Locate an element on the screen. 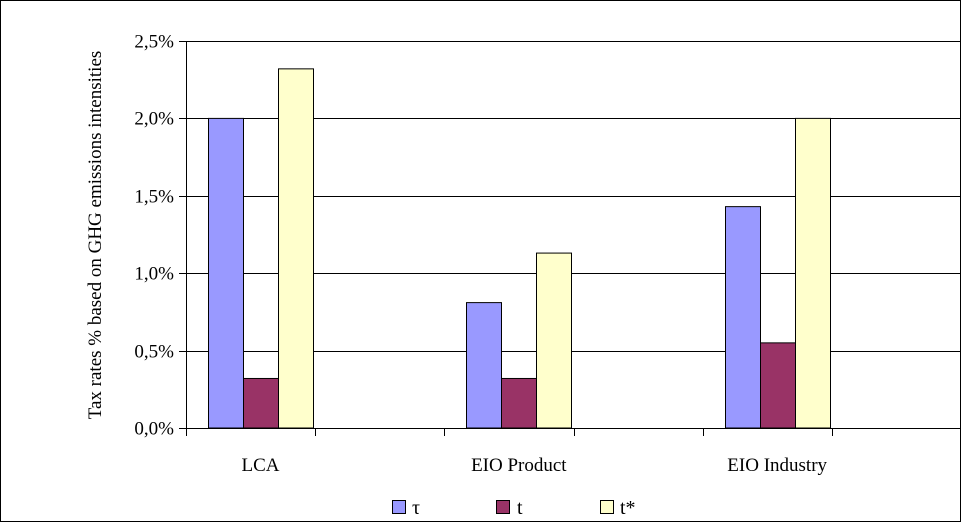 The height and width of the screenshot is (522, 961). legend-label-t*: t* is located at coordinates (628, 508).